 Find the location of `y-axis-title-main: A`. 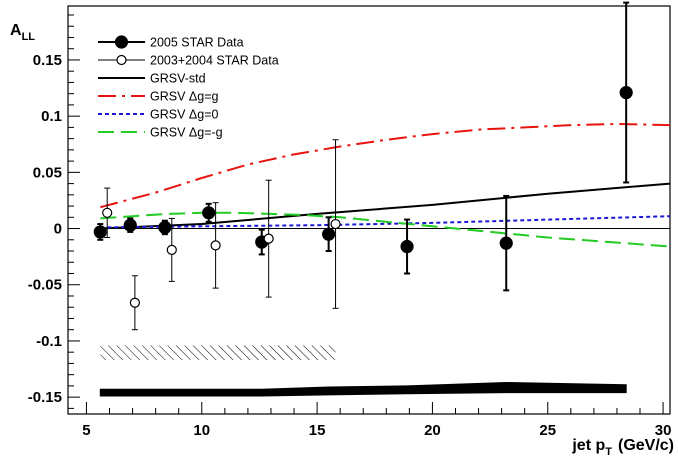

y-axis-title-main: A is located at coordinates (16, 30).